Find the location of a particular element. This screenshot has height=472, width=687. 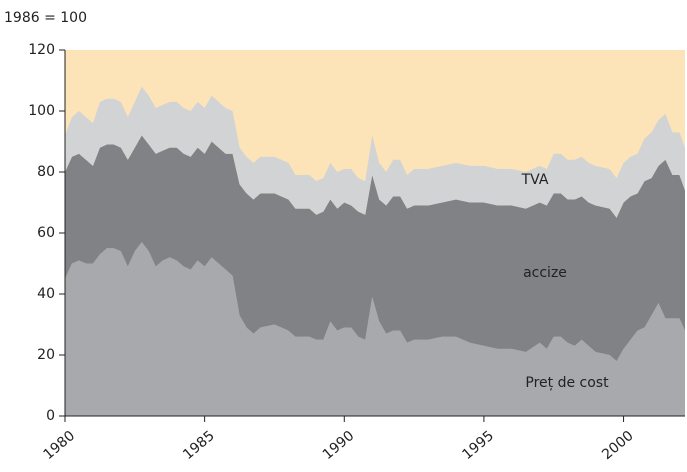

y-tick-label: 0 is located at coordinates (50, 416).